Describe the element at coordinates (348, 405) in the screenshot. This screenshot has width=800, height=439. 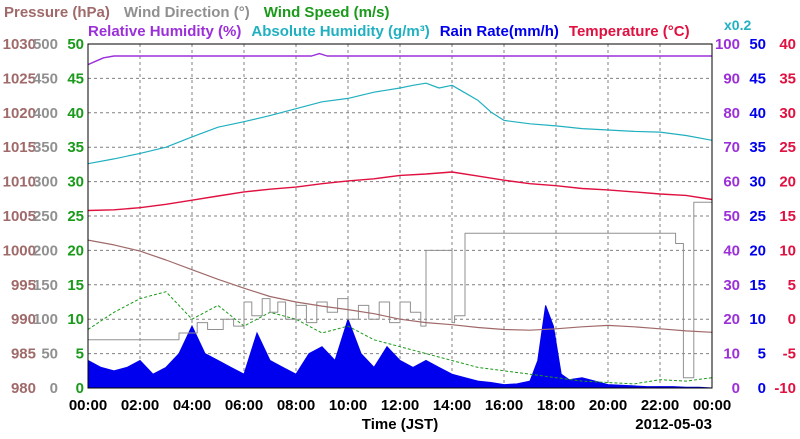
I see `x-tick: 10:00` at that location.